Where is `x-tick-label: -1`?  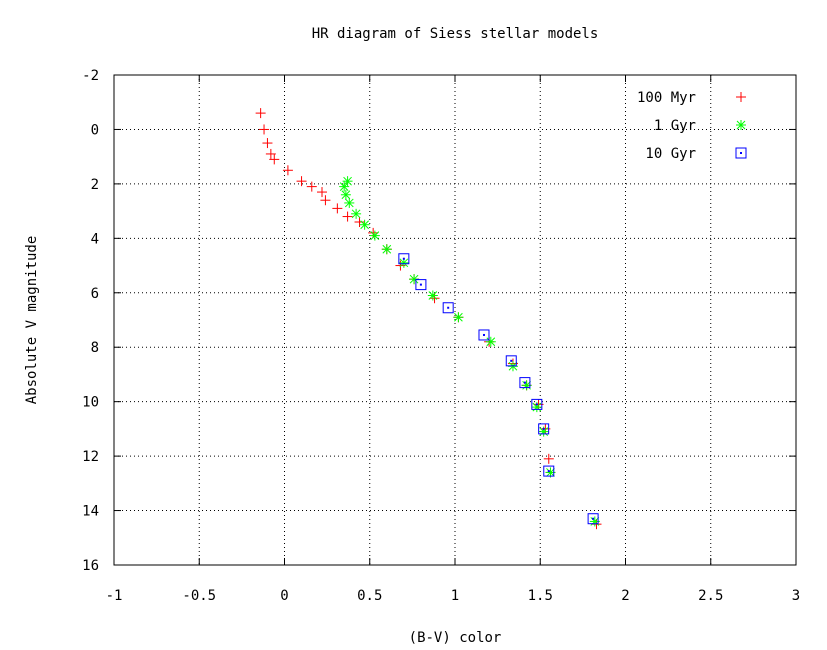 x-tick-label: -1 is located at coordinates (114, 596).